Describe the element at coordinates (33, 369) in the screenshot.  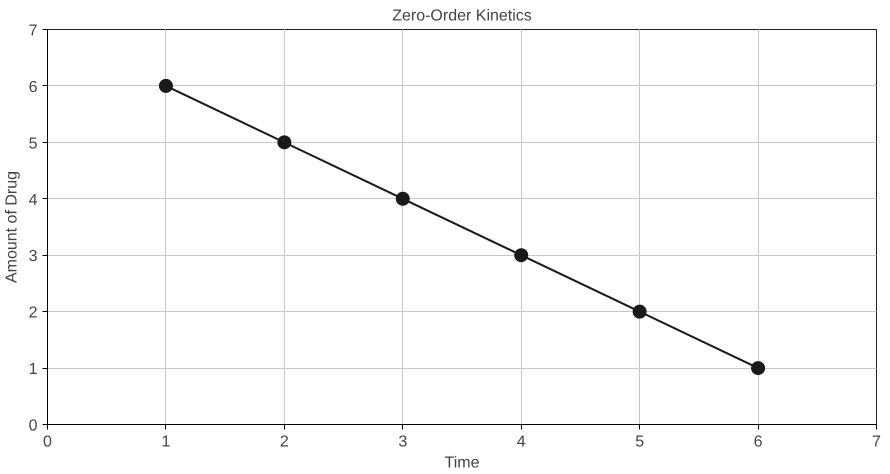
I see `y-tick-label: 1` at that location.